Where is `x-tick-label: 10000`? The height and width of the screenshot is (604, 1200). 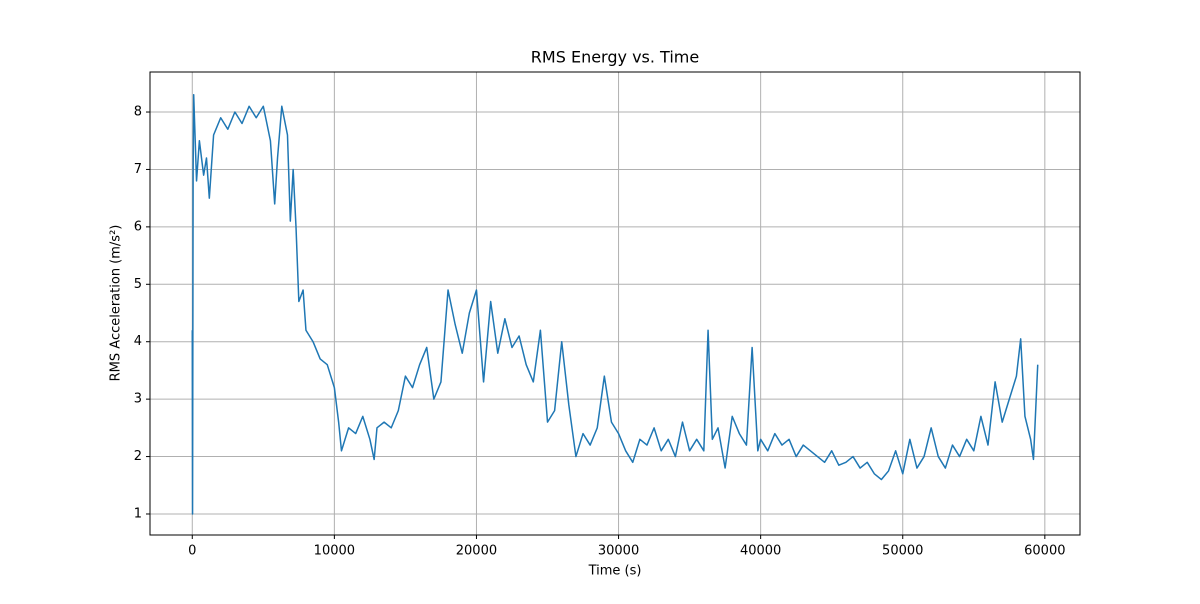 x-tick-label: 10000 is located at coordinates (334, 551).